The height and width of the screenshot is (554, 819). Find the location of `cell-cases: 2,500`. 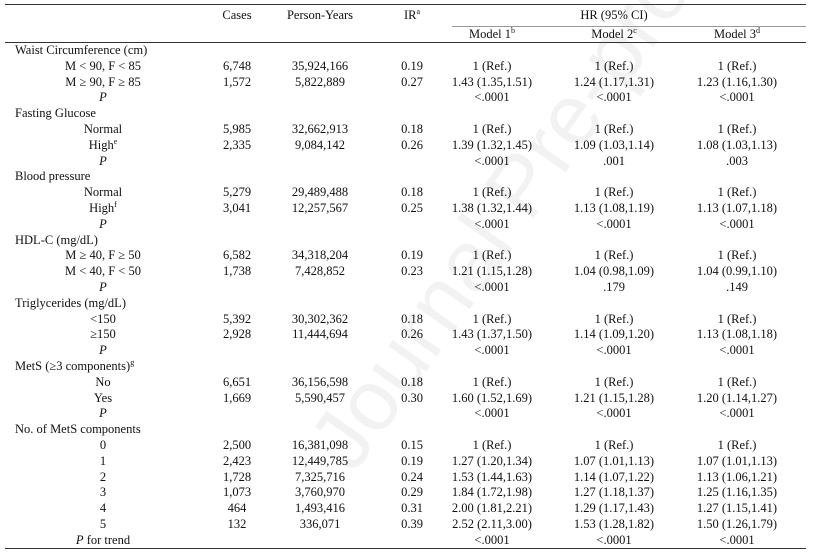

cell-cases: 2,500 is located at coordinates (237, 445).